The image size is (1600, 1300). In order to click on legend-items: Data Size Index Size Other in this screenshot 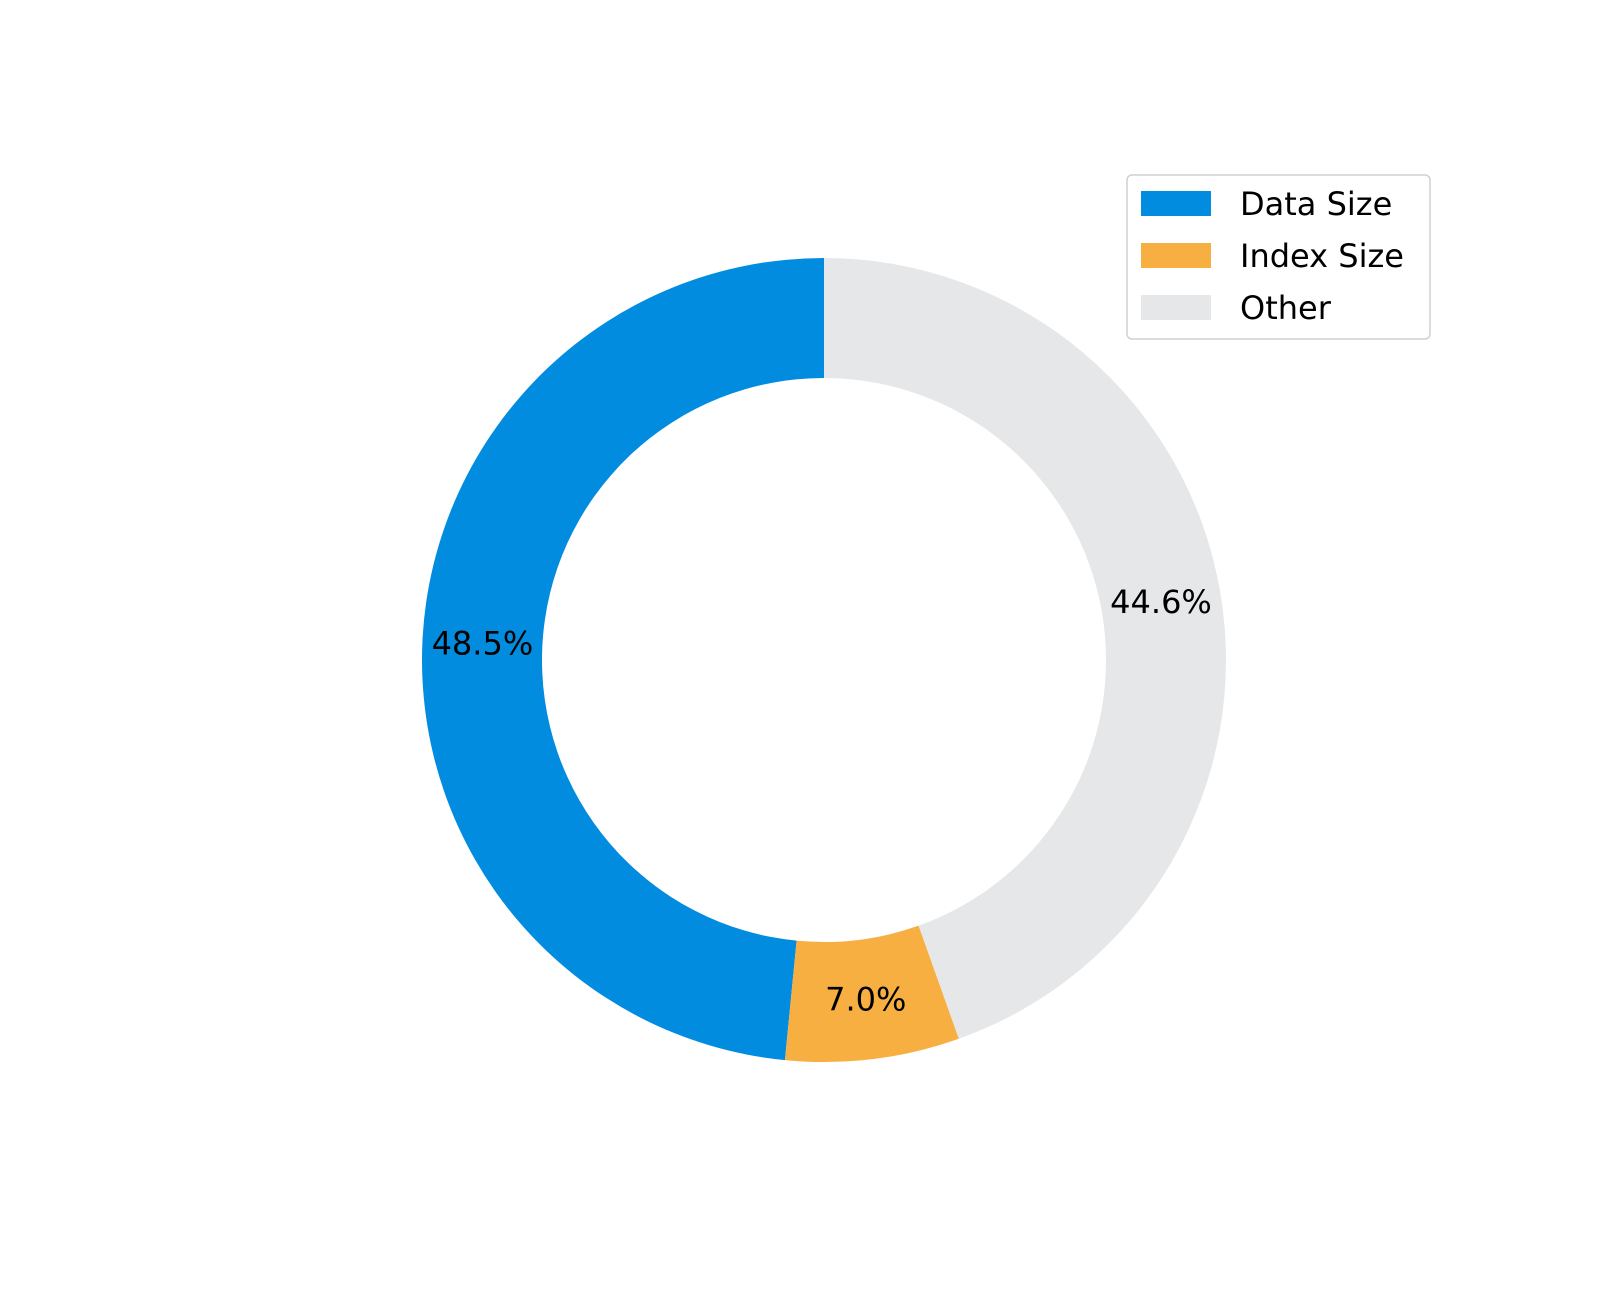, I will do `click(1272, 256)`.